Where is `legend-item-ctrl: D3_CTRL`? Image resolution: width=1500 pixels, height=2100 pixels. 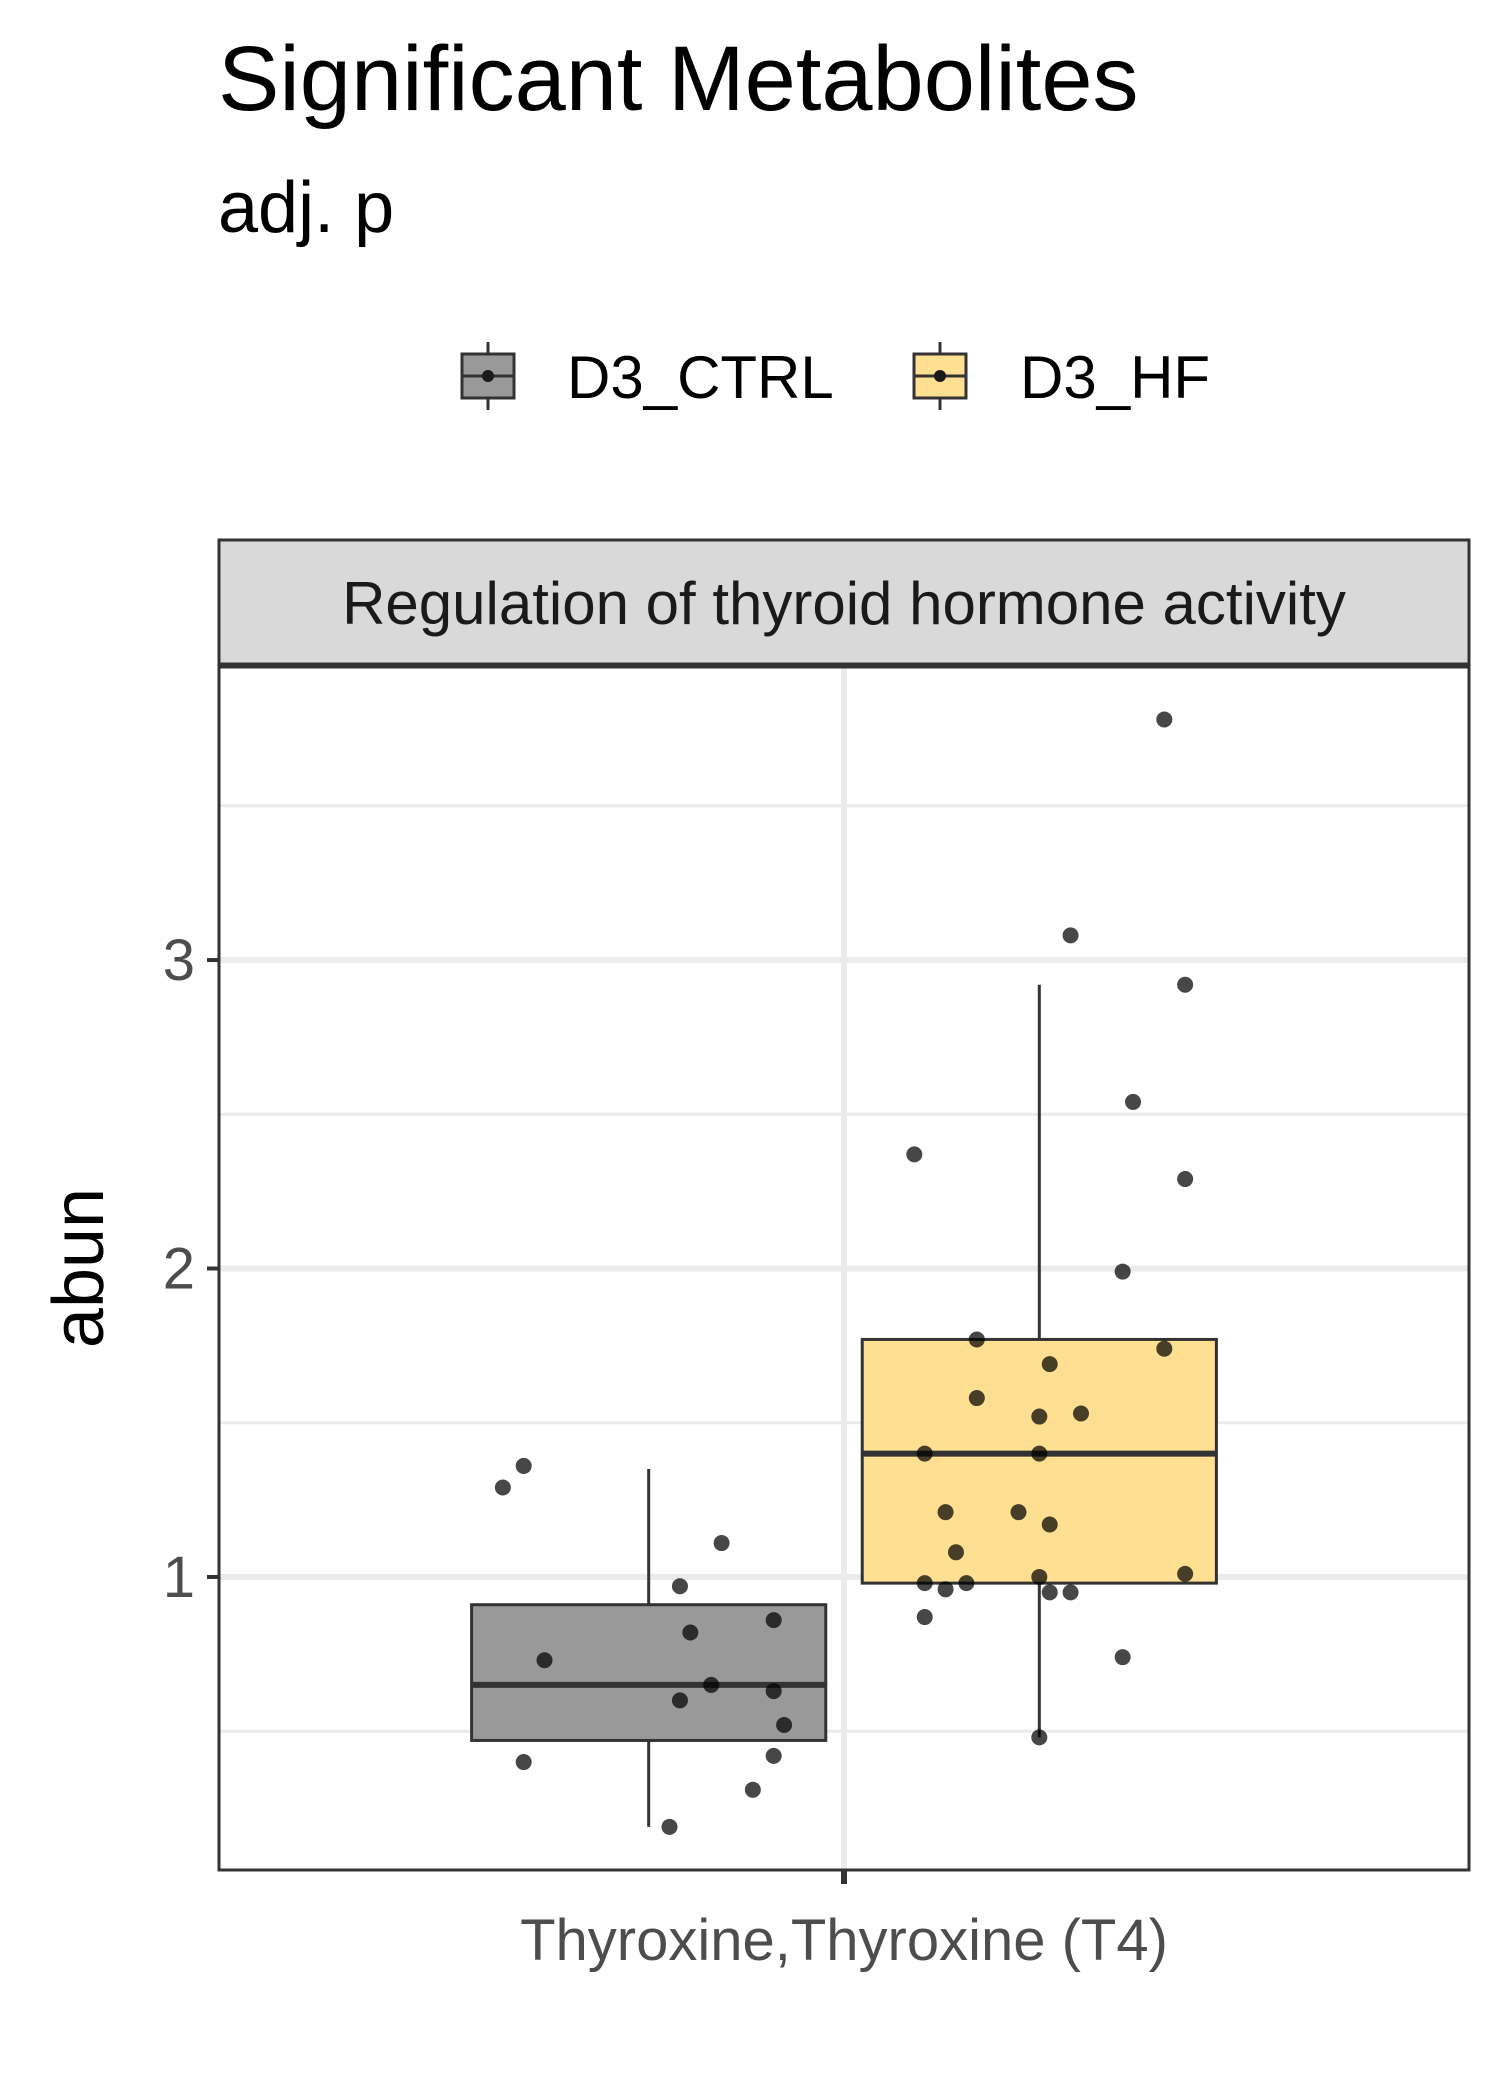 legend-item-ctrl: D3_CTRL is located at coordinates (647, 376).